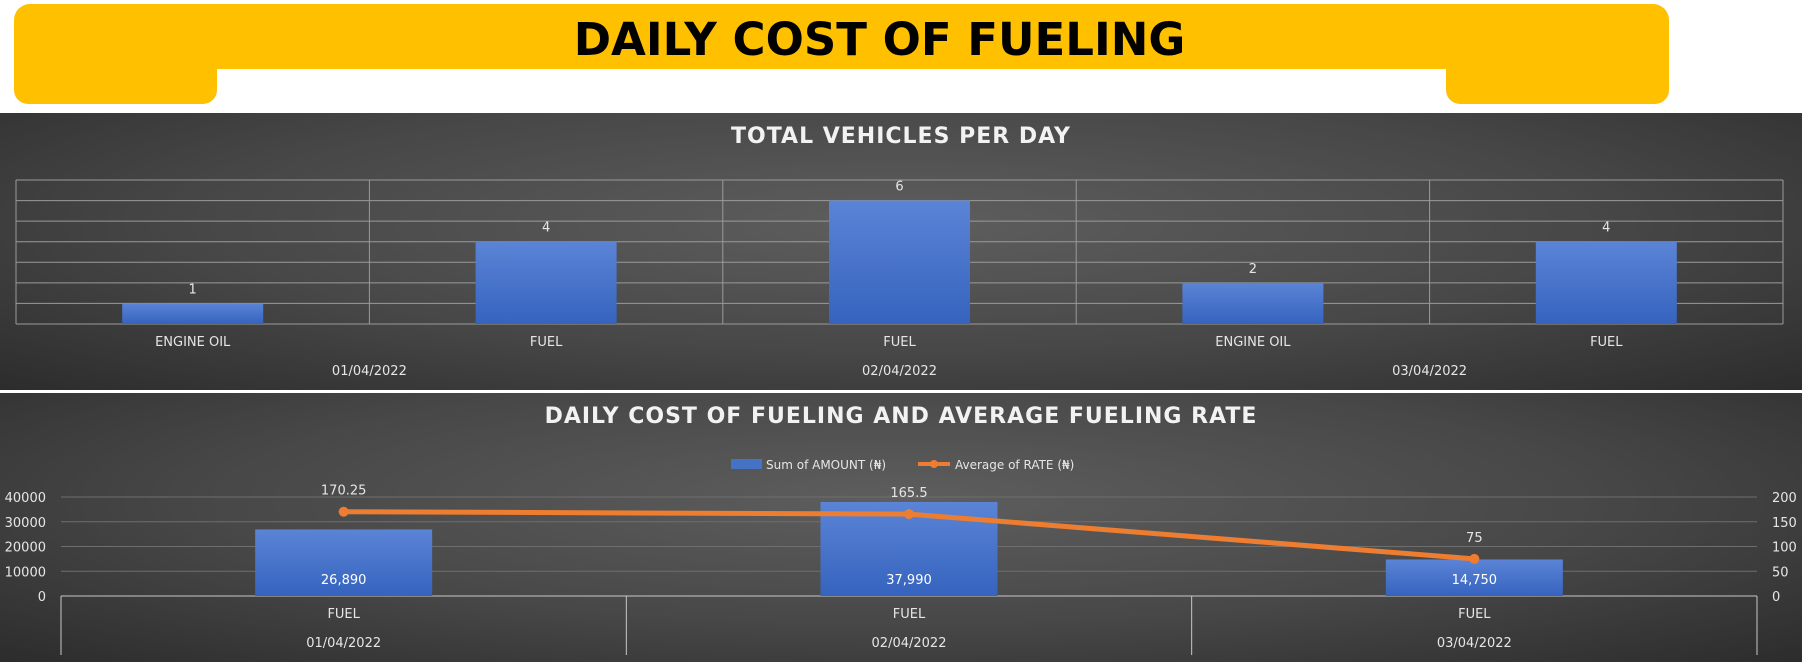 The width and height of the screenshot is (1802, 666). Describe the element at coordinates (369, 371) in the screenshot. I see `date-group-label: 01/04/2022` at that location.